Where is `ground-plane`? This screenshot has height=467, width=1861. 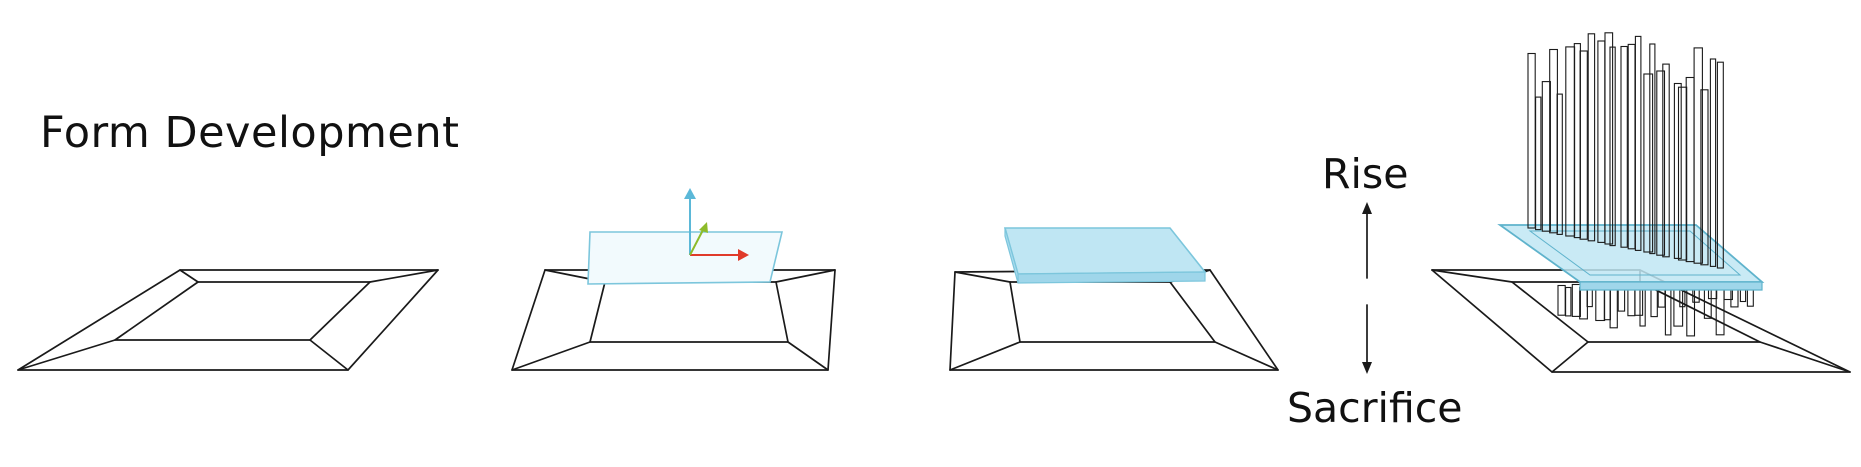 ground-plane is located at coordinates (685, 258).